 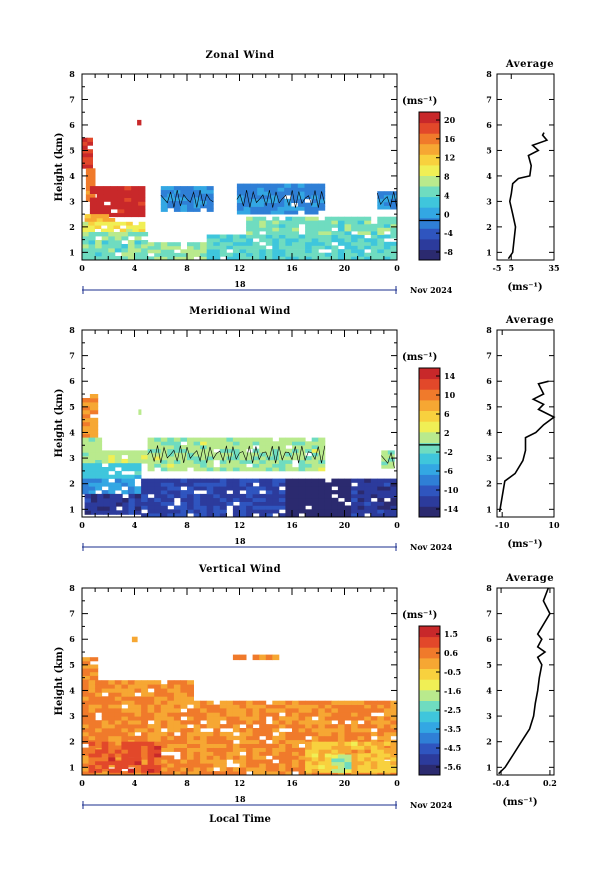 What do you see at coordinates (519, 802) in the screenshot?
I see `vertical-profile-xlabel: (ms⁻¹)` at bounding box center [519, 802].